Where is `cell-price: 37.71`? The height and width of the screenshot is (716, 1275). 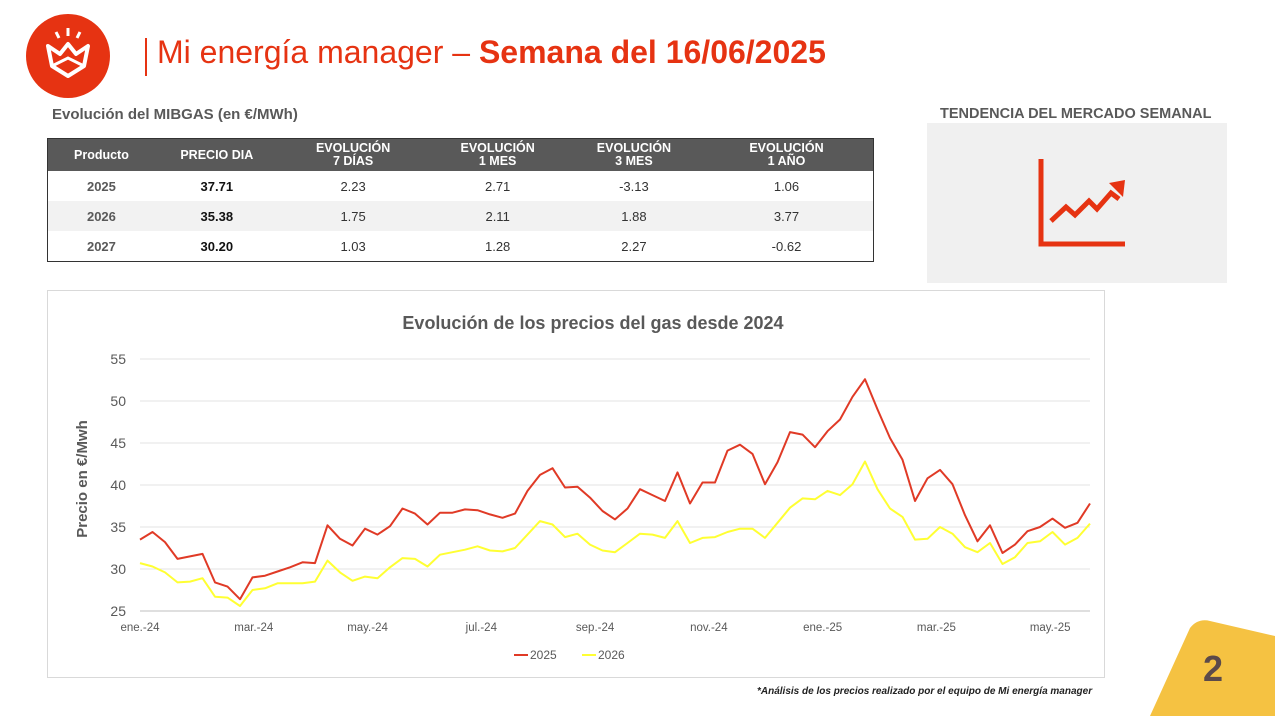
cell-price: 37.71 is located at coordinates (217, 186).